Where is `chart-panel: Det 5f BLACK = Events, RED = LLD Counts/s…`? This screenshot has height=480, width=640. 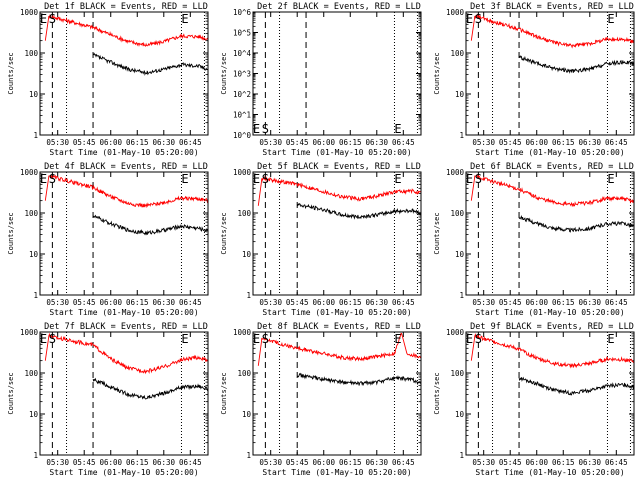 chart-panel: Det 5f BLACK = Events, RED = LLD Counts/s… is located at coordinates (321, 239).